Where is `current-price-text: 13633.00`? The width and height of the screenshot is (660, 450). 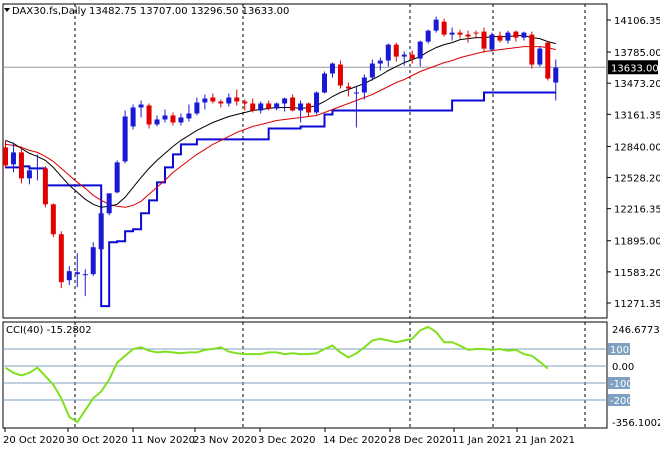
current-price-text: 13633.00 is located at coordinates (635, 68).